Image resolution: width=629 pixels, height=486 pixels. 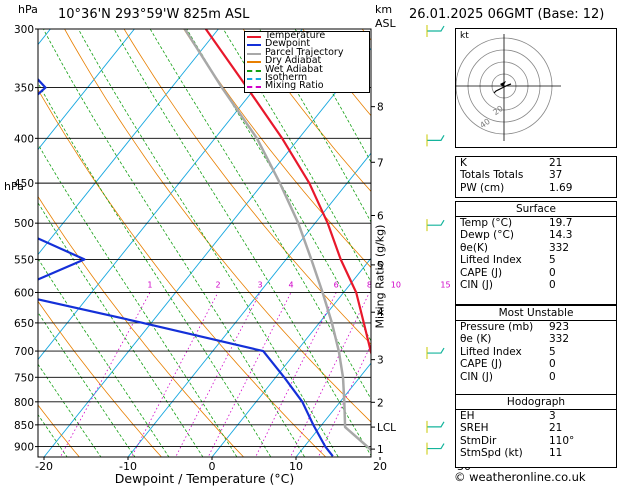 I want to click on most-unstable-row: CIN (J) 0, so click(x=508, y=376).